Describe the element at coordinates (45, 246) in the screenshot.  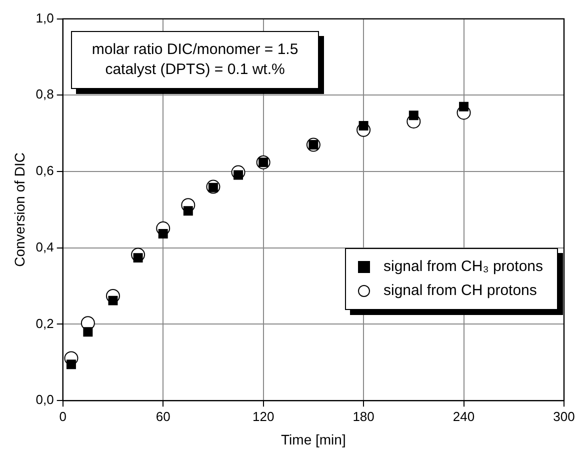
I see `y-tick-label: 0,4` at that location.